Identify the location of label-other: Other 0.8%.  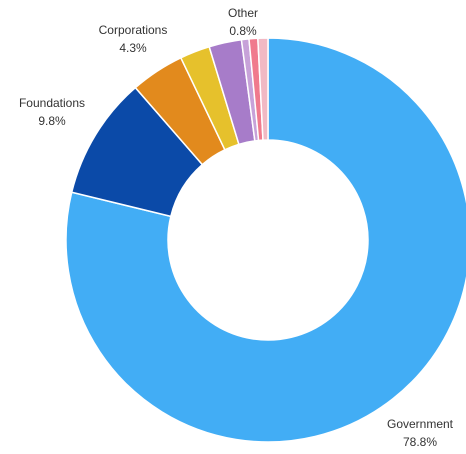
(243, 22).